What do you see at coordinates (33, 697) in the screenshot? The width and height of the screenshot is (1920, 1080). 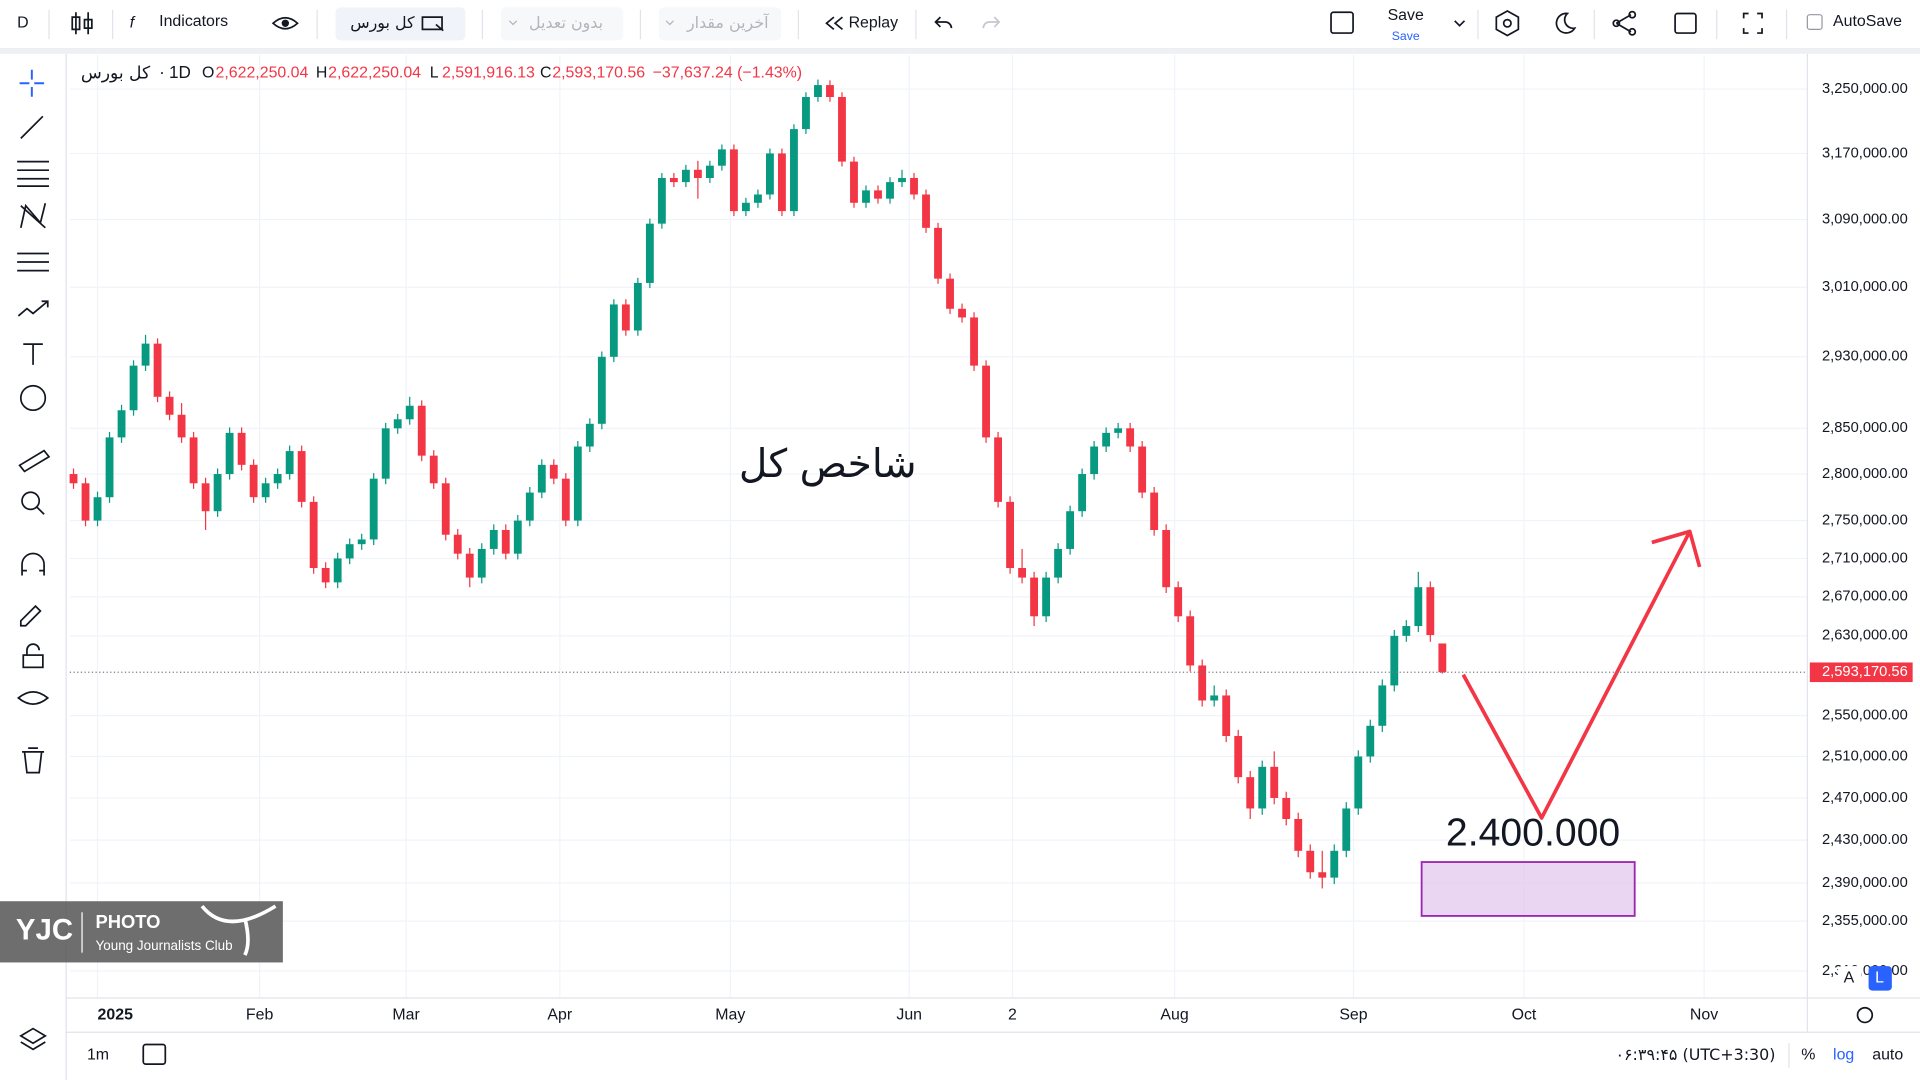 I see `hide-tool` at bounding box center [33, 697].